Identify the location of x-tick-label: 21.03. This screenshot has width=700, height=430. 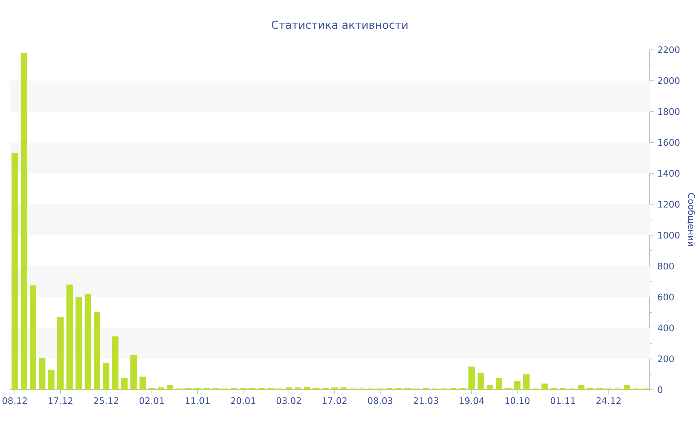
(426, 401).